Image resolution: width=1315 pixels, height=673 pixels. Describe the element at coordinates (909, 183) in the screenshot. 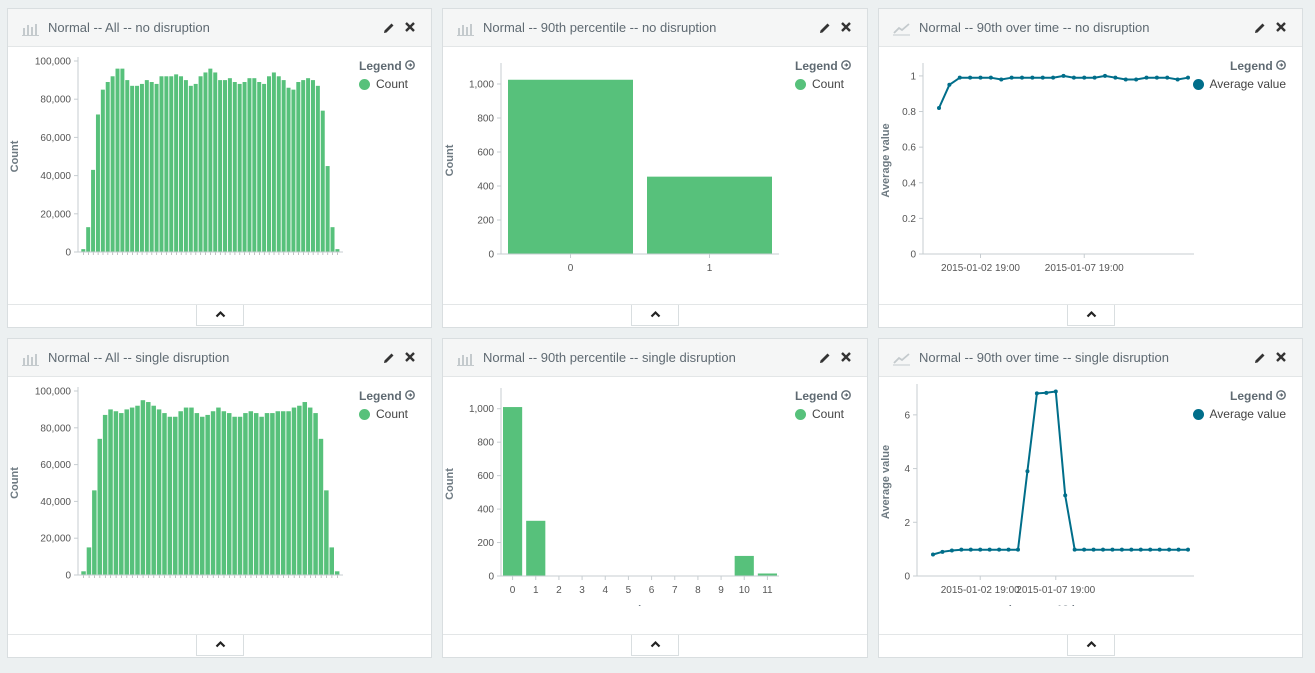

I see `y-tick-label: 0.4` at that location.